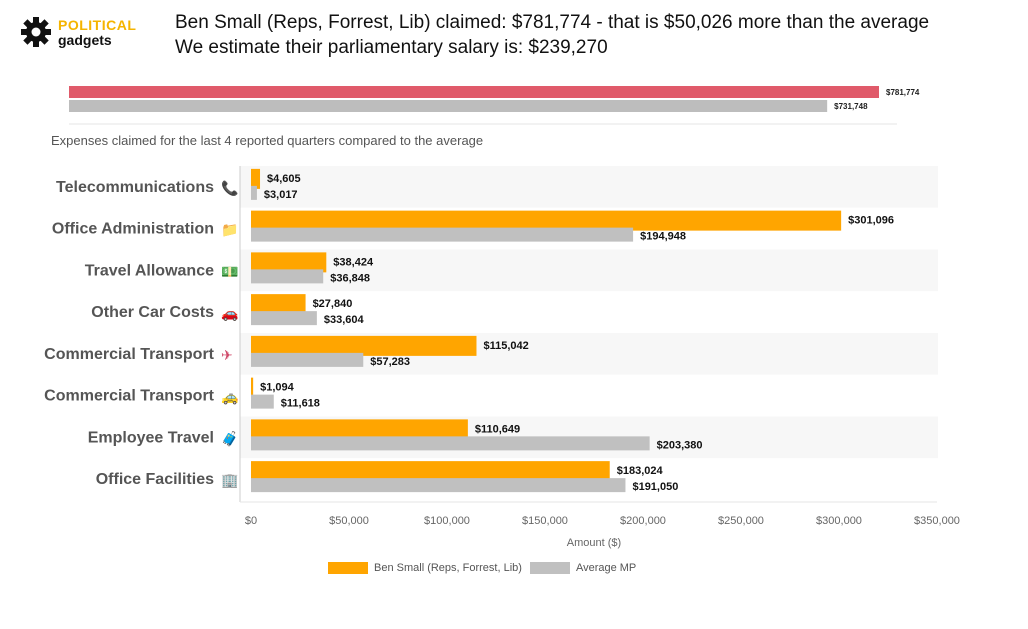 This screenshot has height=629, width=1028. What do you see at coordinates (300, 404) in the screenshot?
I see `bar-label-average: $11,618` at bounding box center [300, 404].